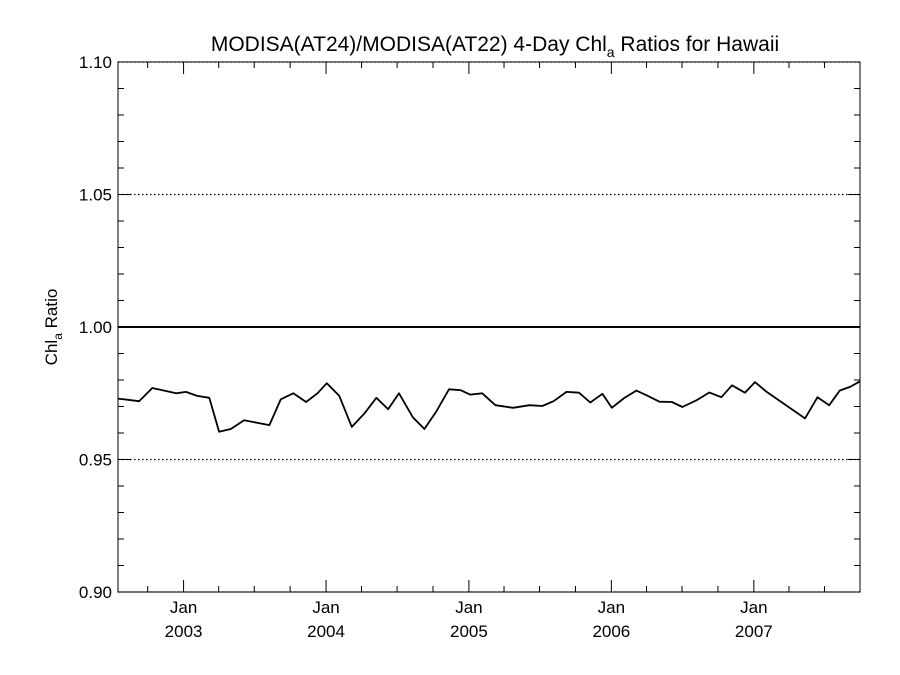  Describe the element at coordinates (58, 336) in the screenshot. I see `y-axis-label-subscript: a` at that location.